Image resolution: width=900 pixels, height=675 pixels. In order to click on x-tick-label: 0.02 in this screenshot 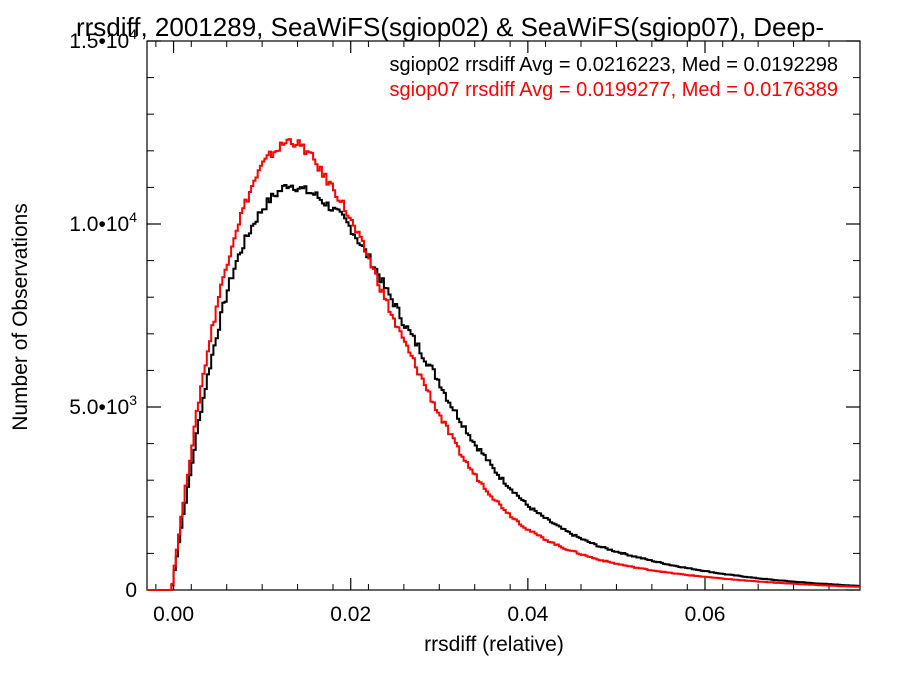, I will do `click(350, 614)`.